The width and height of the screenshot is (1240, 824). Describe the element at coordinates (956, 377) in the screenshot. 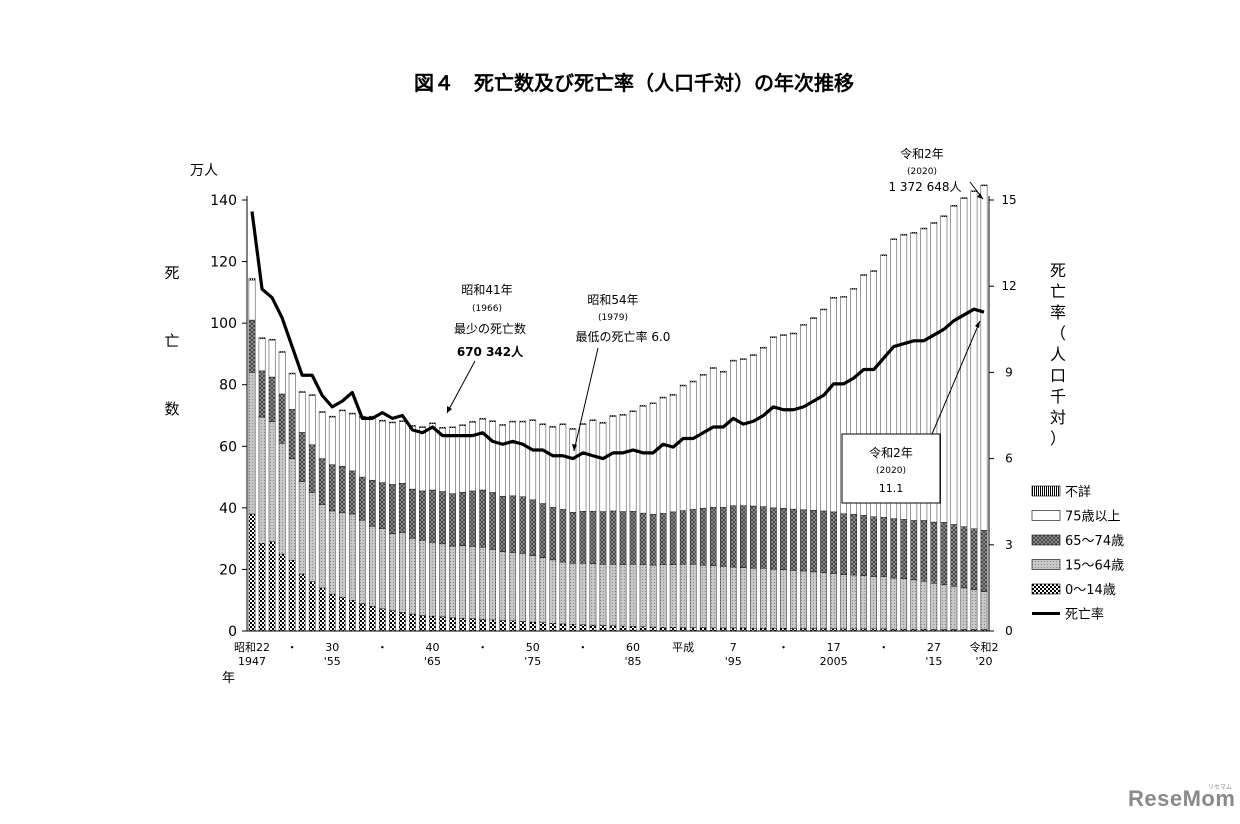

I see `annotation-rate-arrow` at that location.